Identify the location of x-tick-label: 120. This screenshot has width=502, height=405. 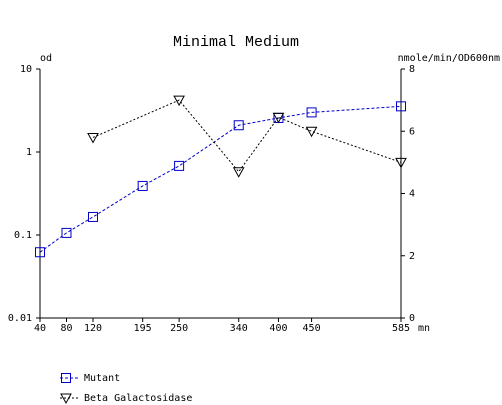
(93, 328).